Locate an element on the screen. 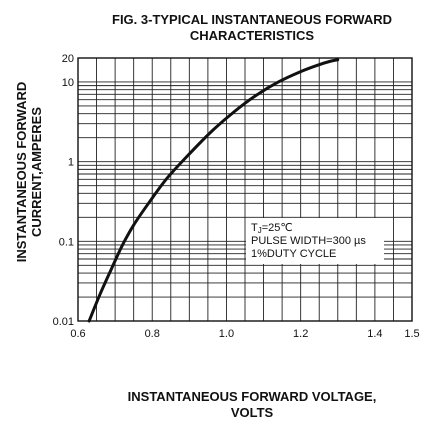 This screenshot has height=434, width=444. conditions-annotation: TJ=25℃ PULSE WIDTH=300 µs 1%DUTY CYCLE is located at coordinates (315, 241).